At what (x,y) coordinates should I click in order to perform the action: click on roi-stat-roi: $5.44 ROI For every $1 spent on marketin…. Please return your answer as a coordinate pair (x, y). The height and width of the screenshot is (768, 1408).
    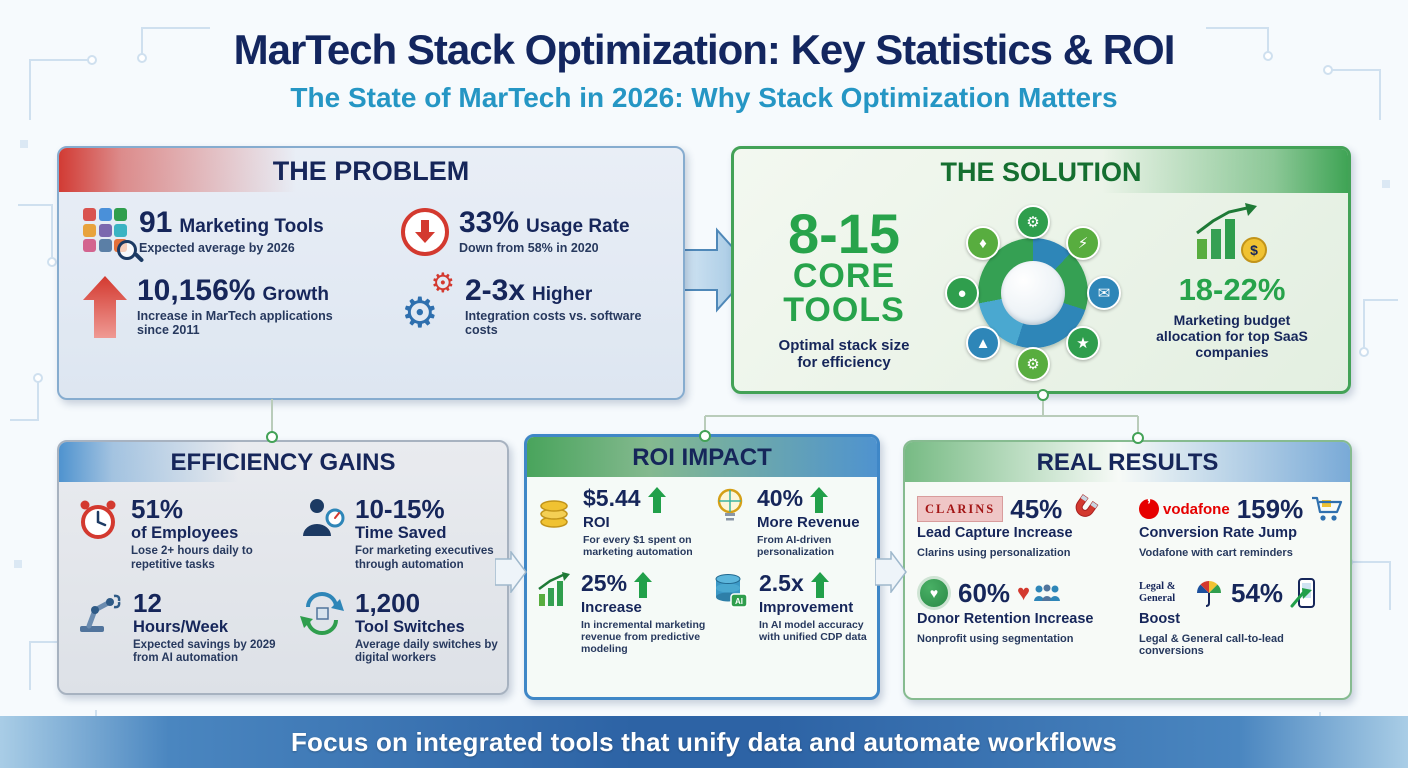
    Looking at the image, I should click on (625, 522).